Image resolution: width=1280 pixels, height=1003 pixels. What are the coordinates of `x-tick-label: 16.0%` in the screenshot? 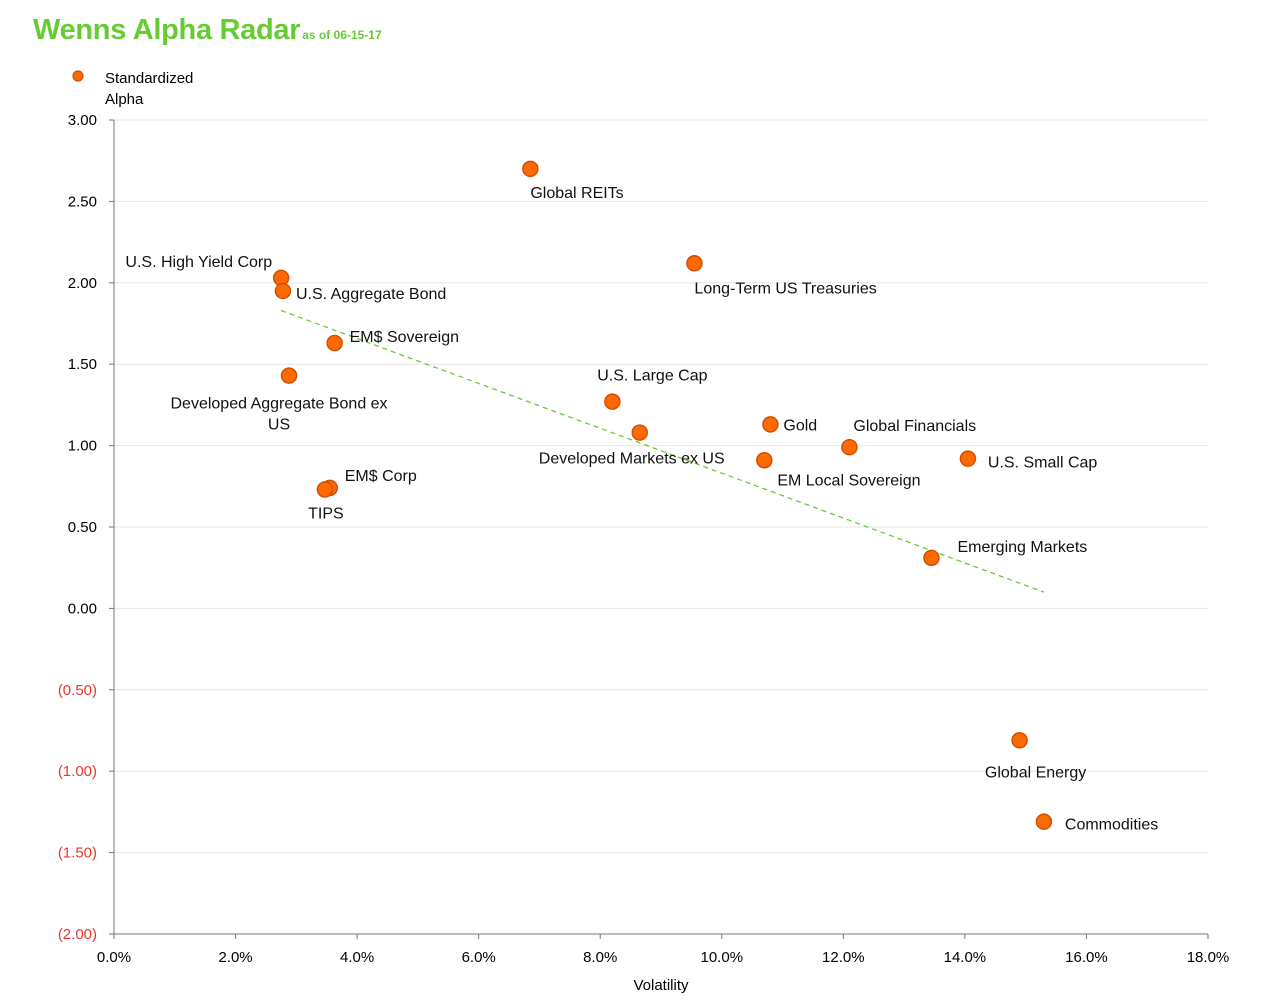 It's located at (1086, 957).